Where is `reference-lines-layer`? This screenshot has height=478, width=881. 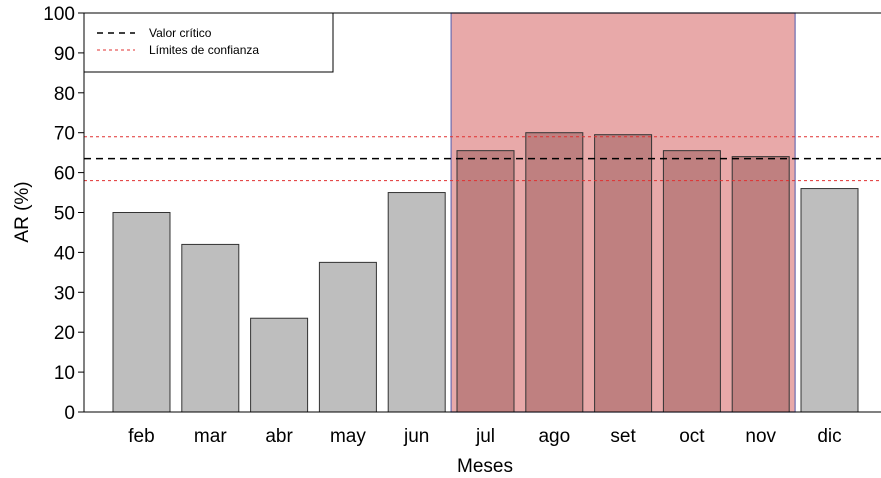
reference-lines-layer is located at coordinates (482, 159).